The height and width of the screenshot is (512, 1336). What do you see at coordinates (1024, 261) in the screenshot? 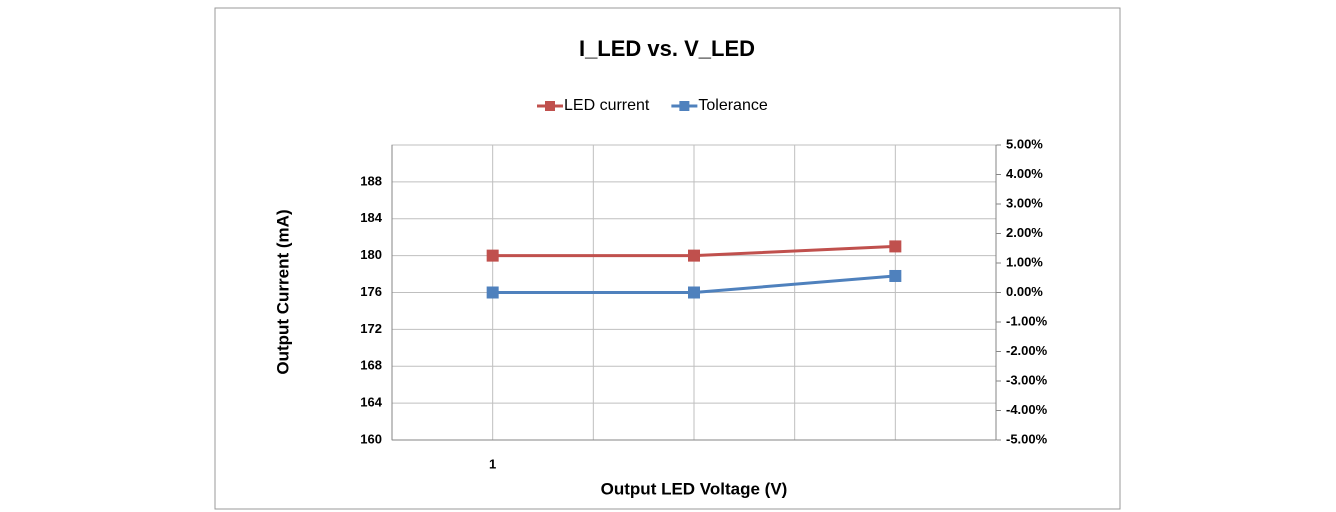
I see `y2-tick-label: 1.00%` at bounding box center [1024, 261].